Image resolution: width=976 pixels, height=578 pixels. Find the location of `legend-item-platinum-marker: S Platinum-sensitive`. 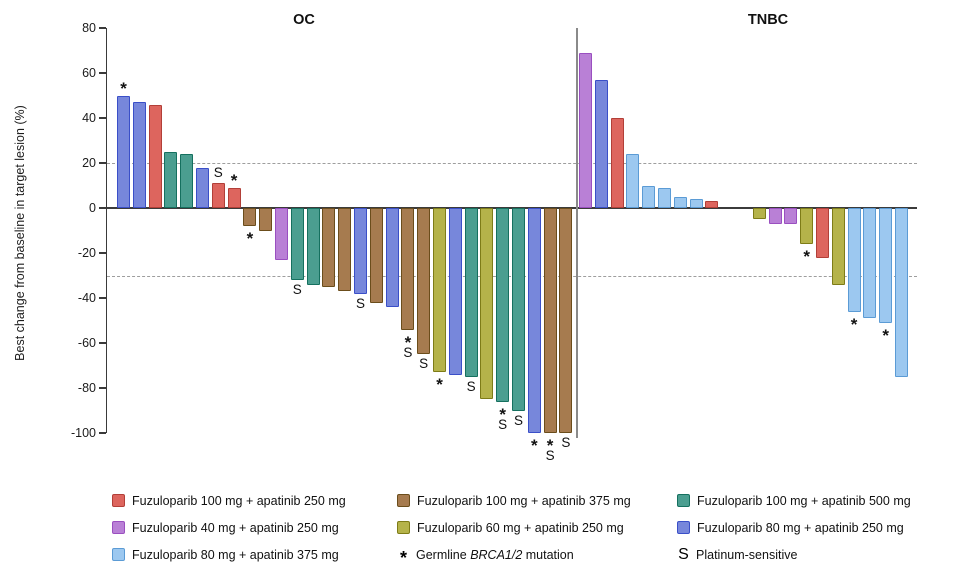

legend-item-platinum-marker: S Platinum-sensitive is located at coordinates (737, 554).